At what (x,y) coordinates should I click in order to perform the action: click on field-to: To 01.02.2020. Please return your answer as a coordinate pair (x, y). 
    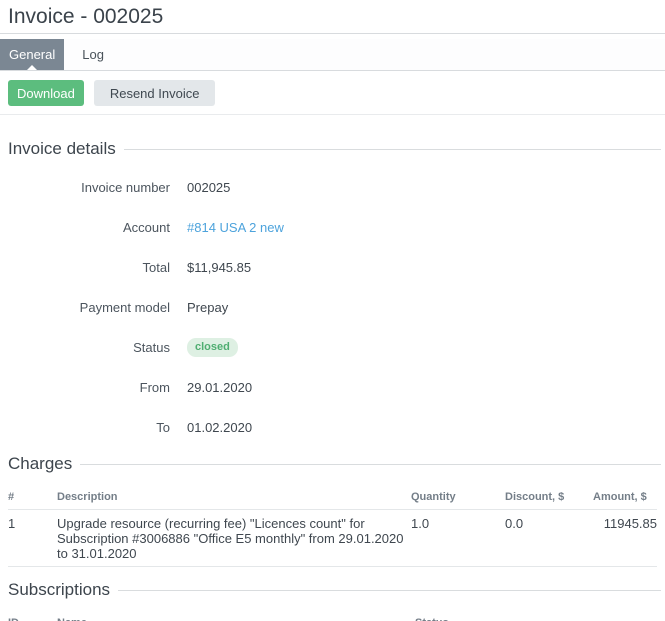
    Looking at the image, I should click on (332, 427).